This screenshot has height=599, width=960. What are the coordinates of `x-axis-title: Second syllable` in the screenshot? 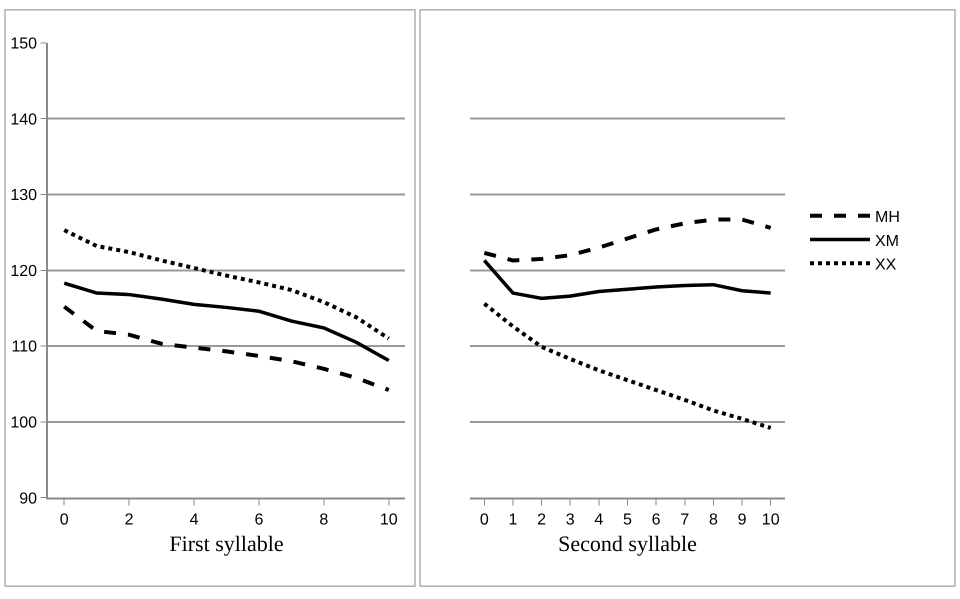 It's located at (627, 543).